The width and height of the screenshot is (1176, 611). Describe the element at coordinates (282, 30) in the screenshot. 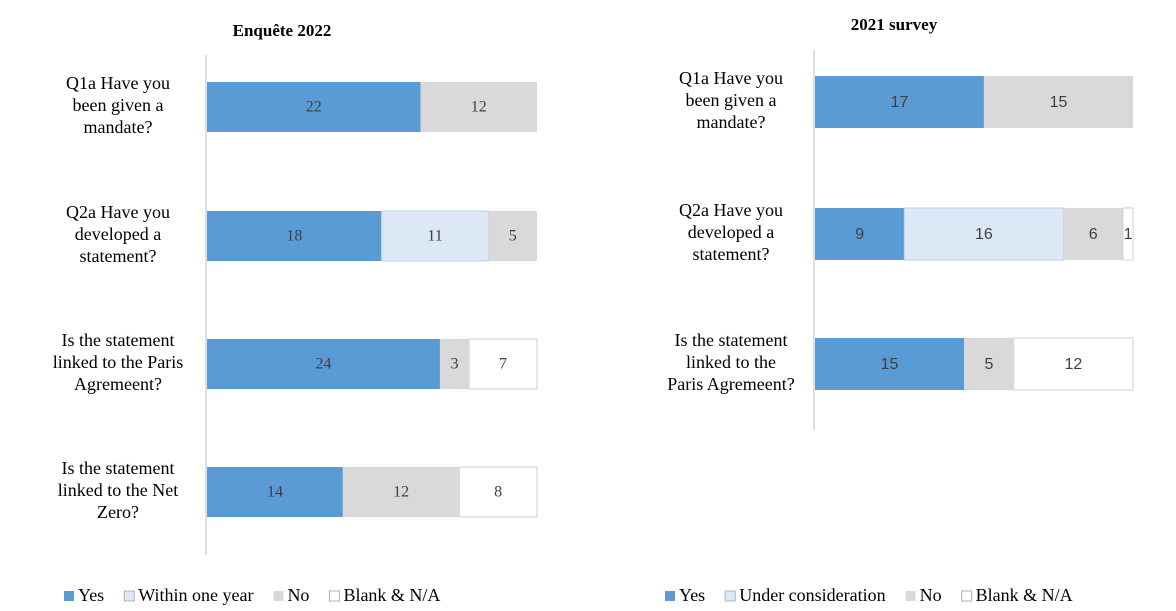

I see `chart-title: Enquête 2022` at that location.